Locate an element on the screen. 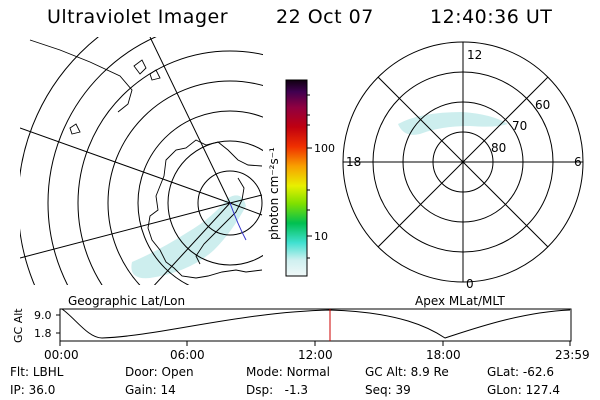 The height and width of the screenshot is (400, 600). timeline-ytick-1.8: 1.8 is located at coordinates (43, 333).